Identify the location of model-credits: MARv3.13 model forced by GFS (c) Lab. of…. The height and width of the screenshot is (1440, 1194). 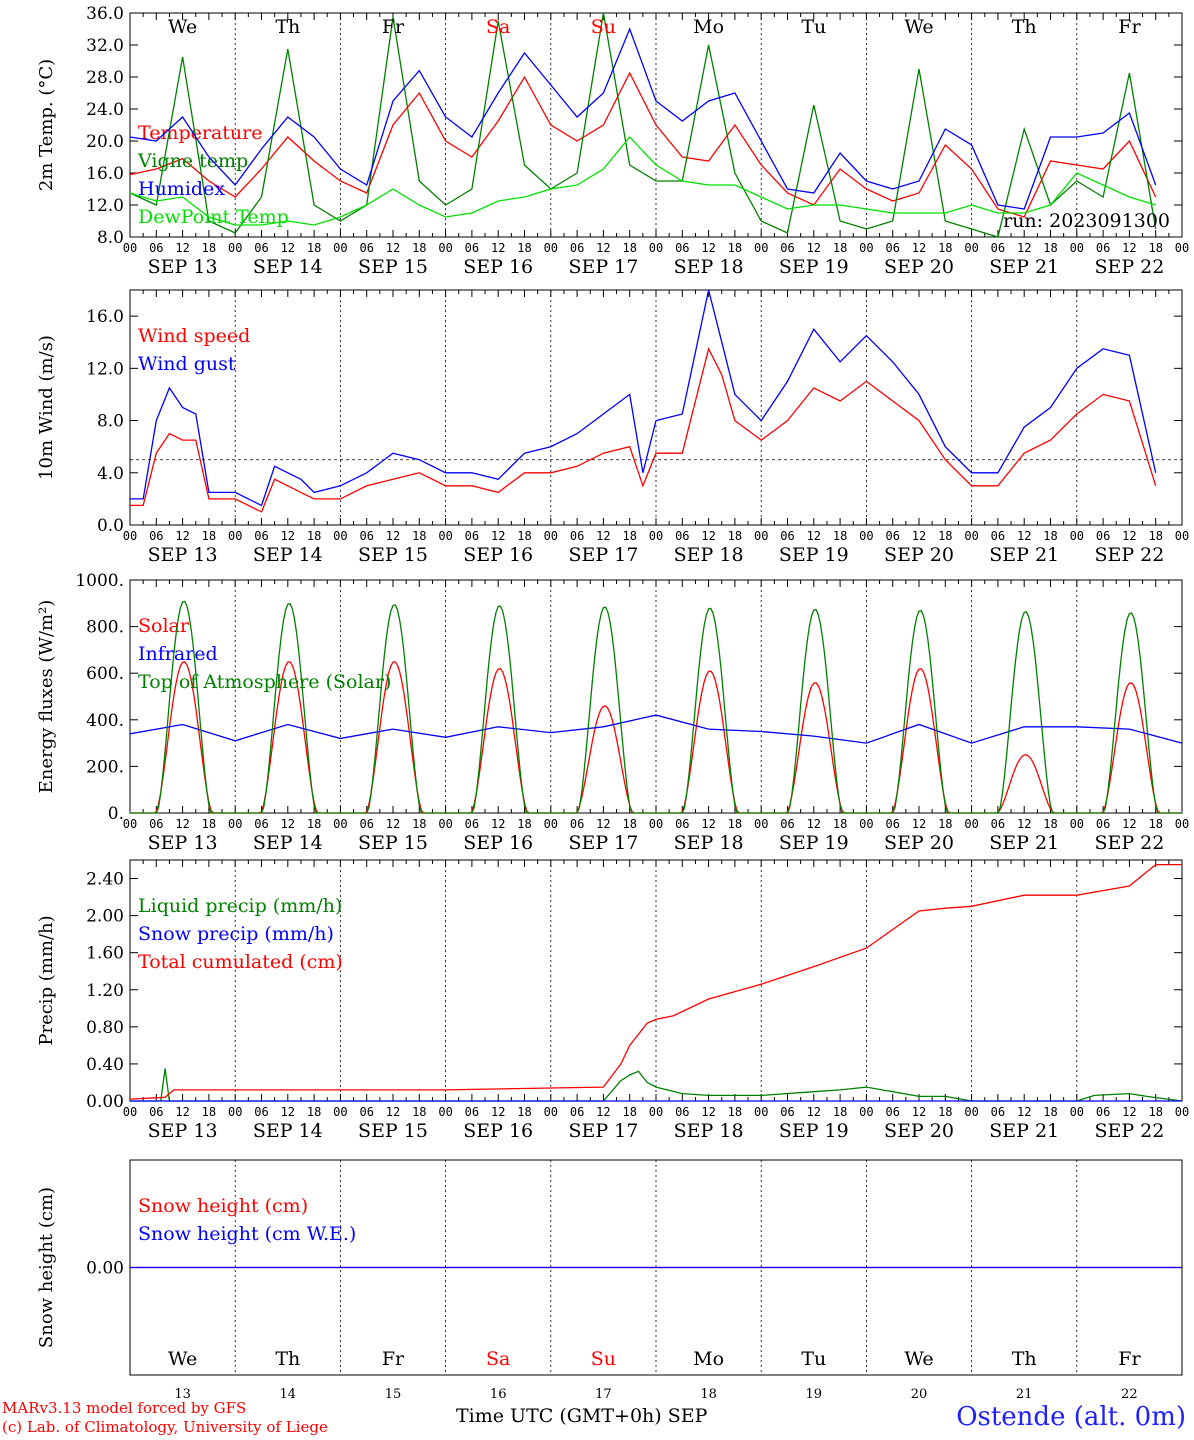
(165, 1418).